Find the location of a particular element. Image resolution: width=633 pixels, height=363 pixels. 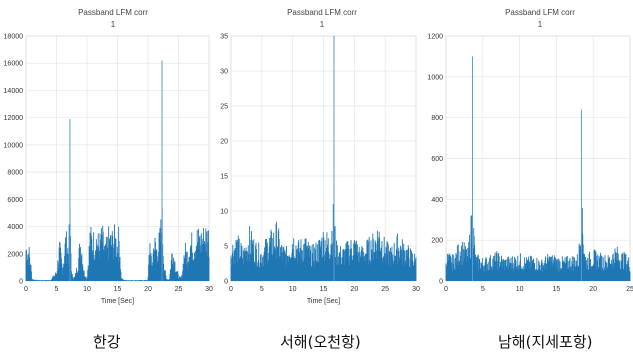

x-tick-label-2-5: 25 is located at coordinates (629, 289).